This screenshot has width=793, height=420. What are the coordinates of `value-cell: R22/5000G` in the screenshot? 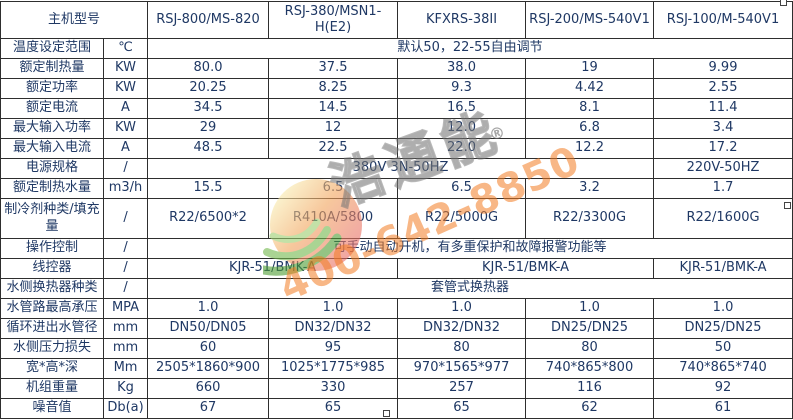 It's located at (462, 218).